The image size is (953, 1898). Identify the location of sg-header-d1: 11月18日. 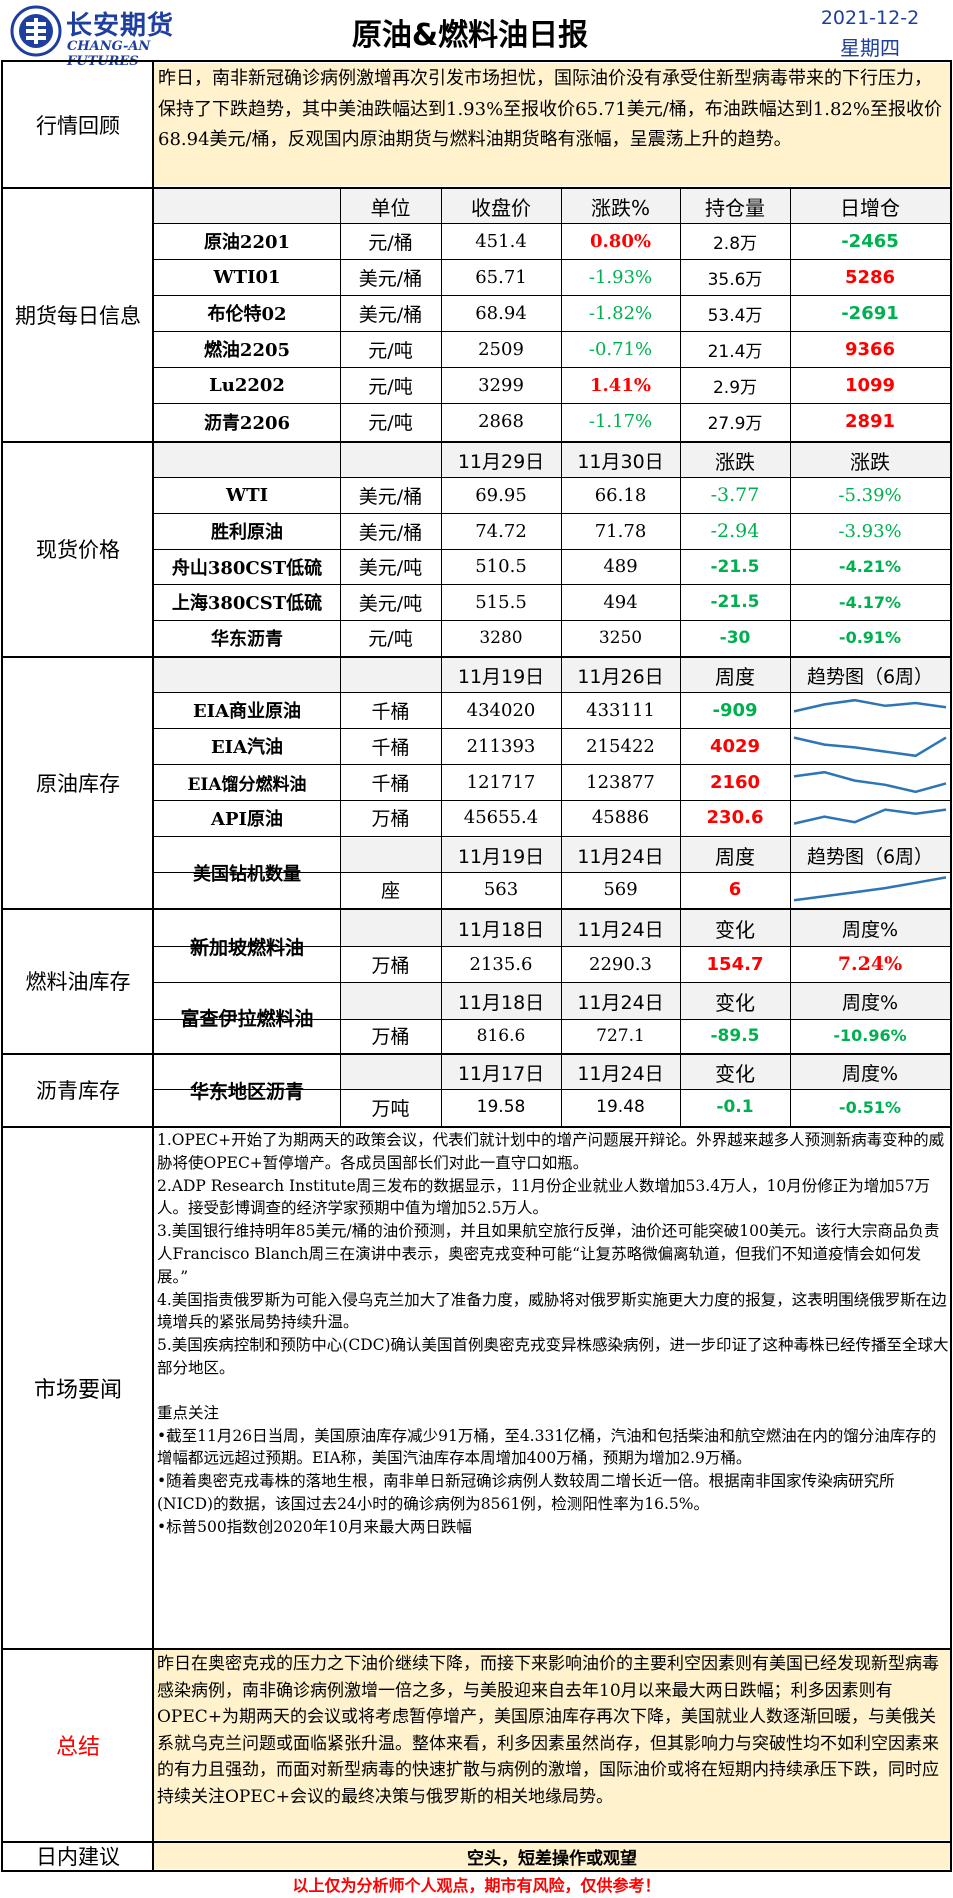
(501, 929).